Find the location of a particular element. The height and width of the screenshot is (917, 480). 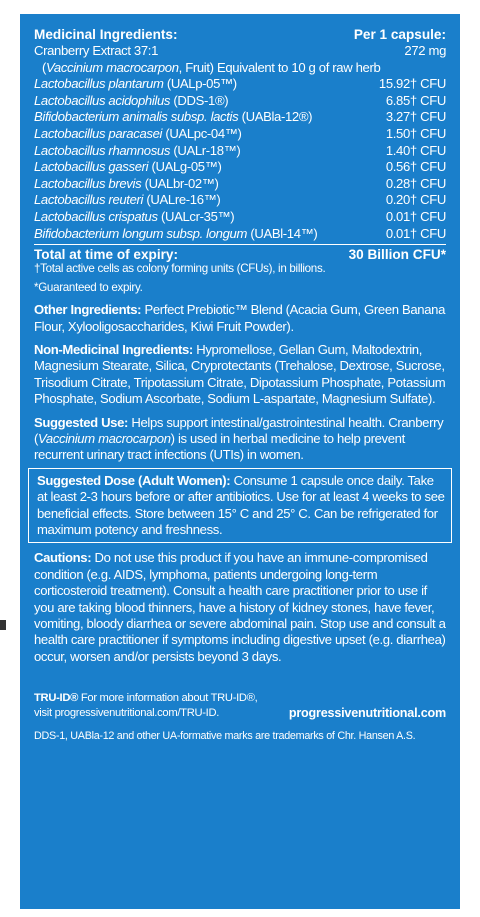

strain-name: Lactobacillus acidophilus is located at coordinates (102, 100).